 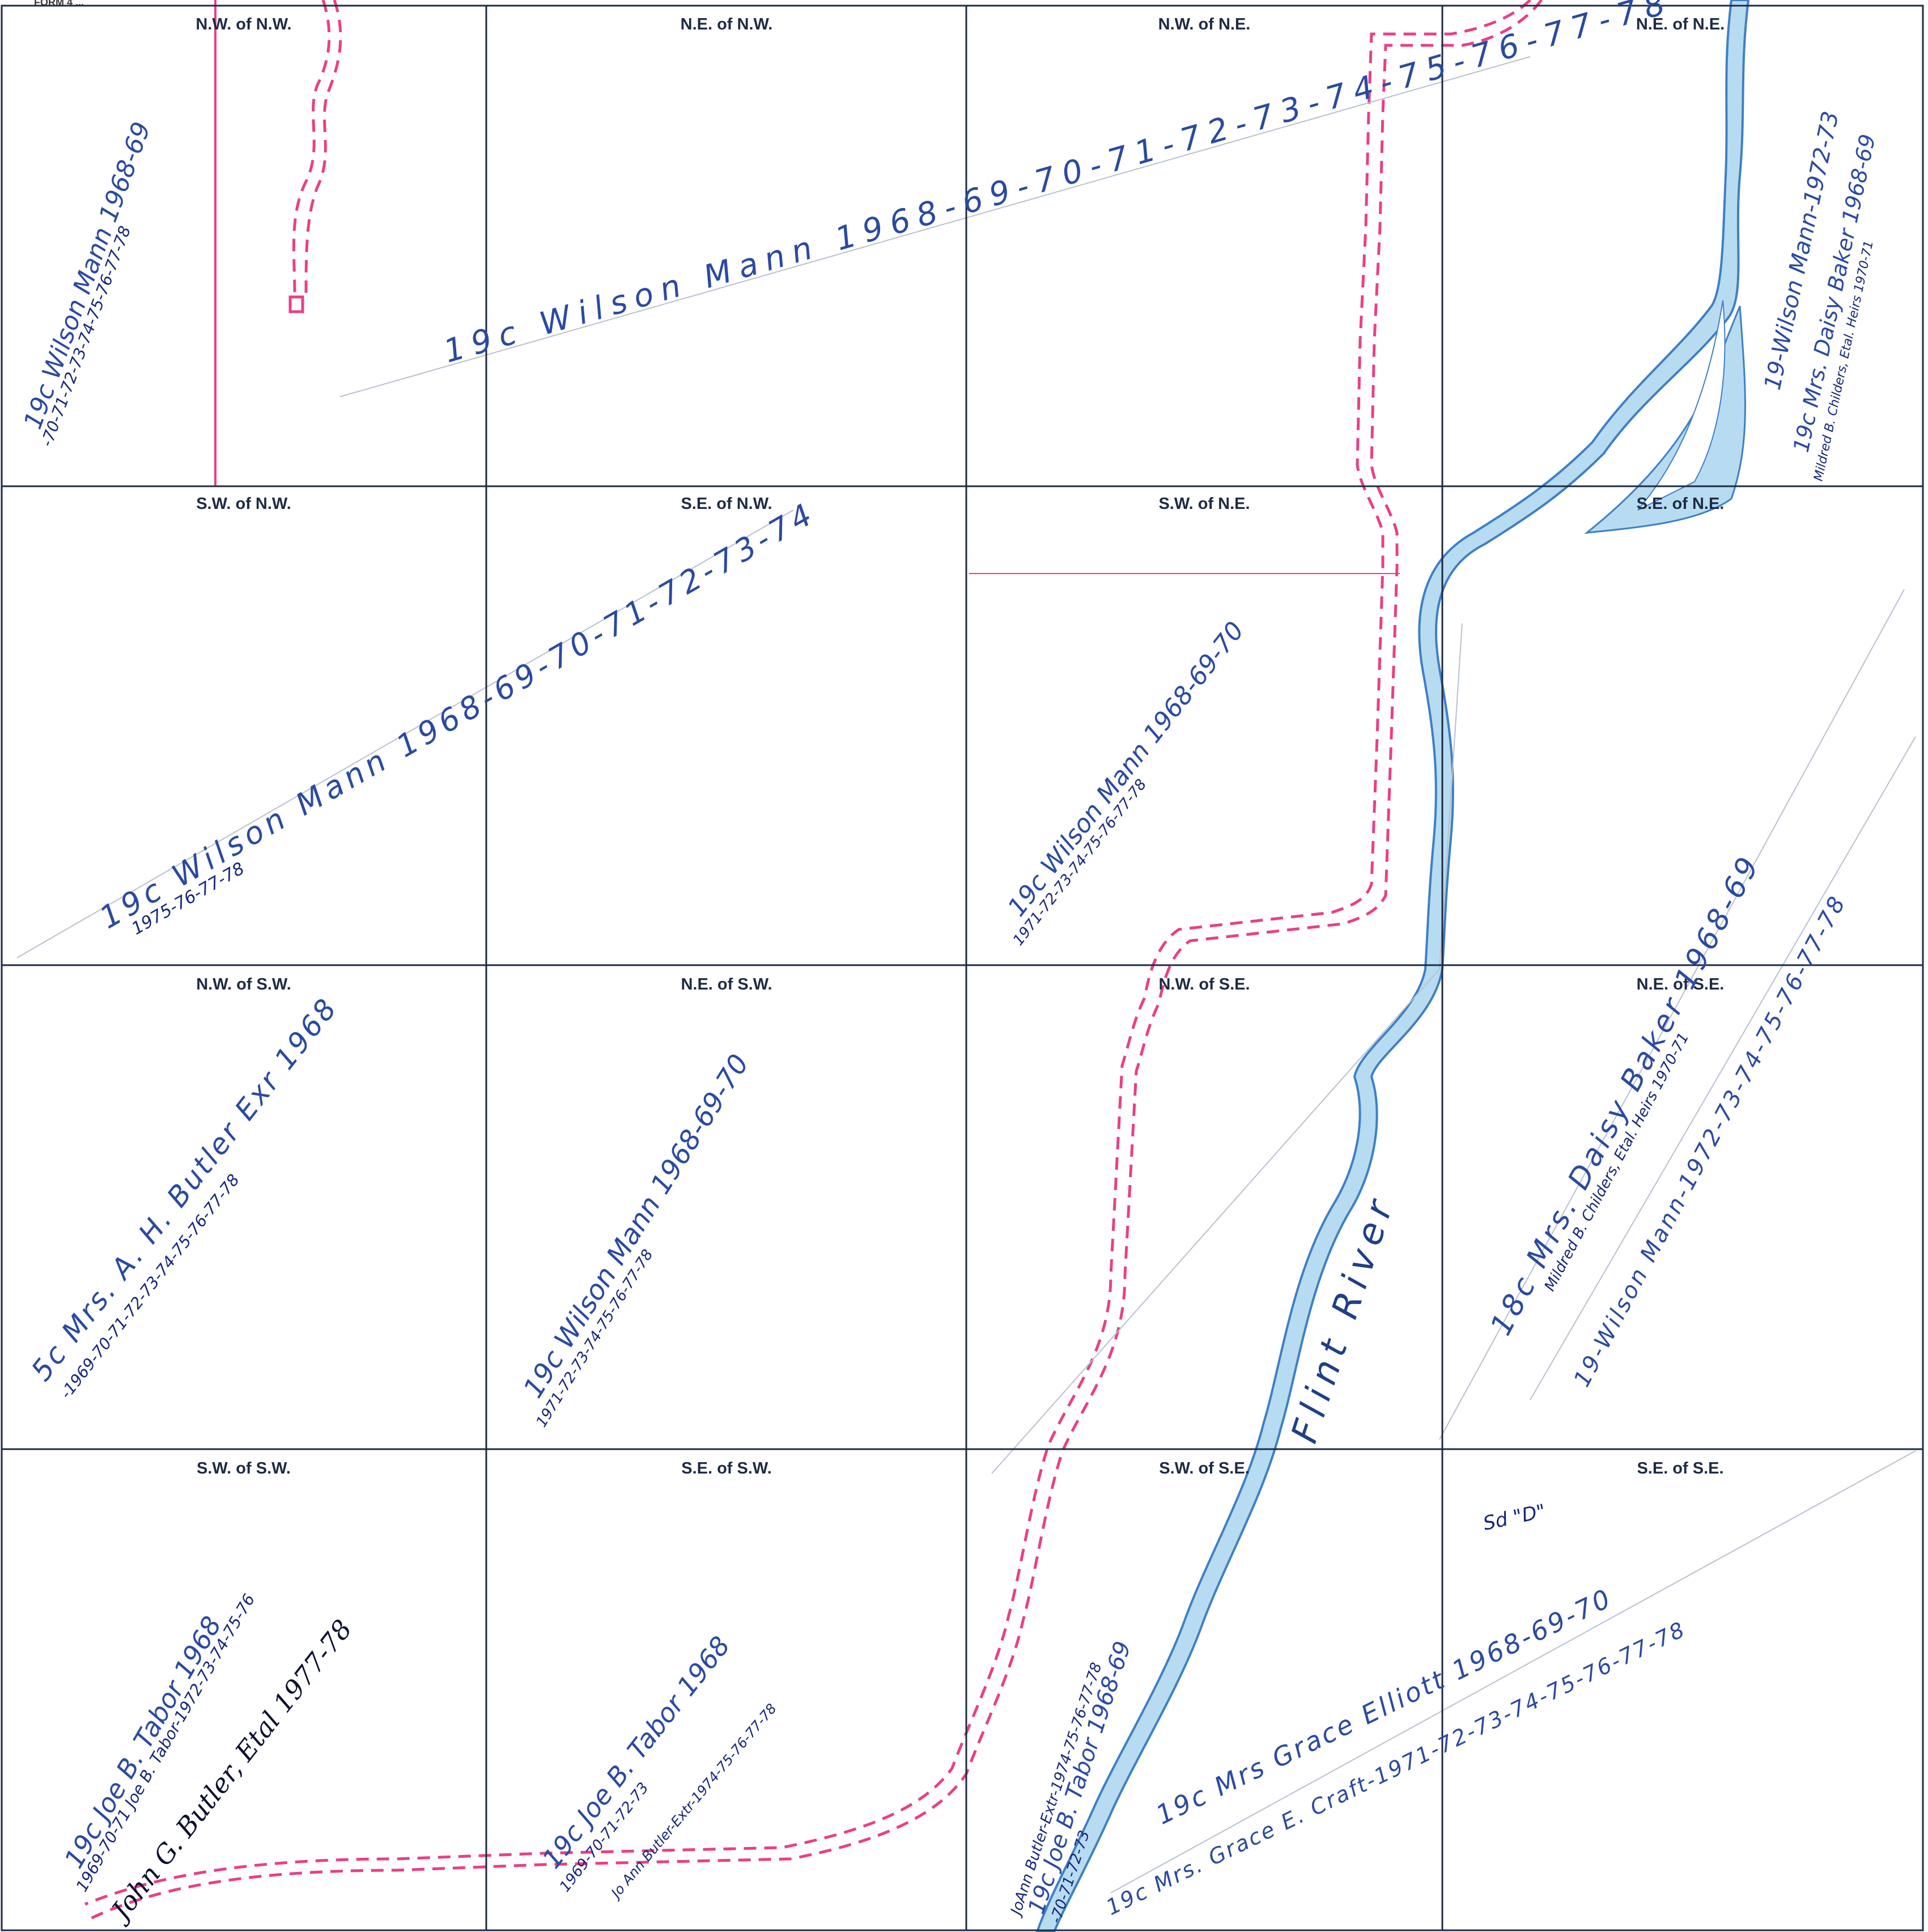 What do you see at coordinates (1080, 862) in the screenshot?
I see `note-sw-ne-years: 1971-72-73-74-75-76-77-78` at bounding box center [1080, 862].